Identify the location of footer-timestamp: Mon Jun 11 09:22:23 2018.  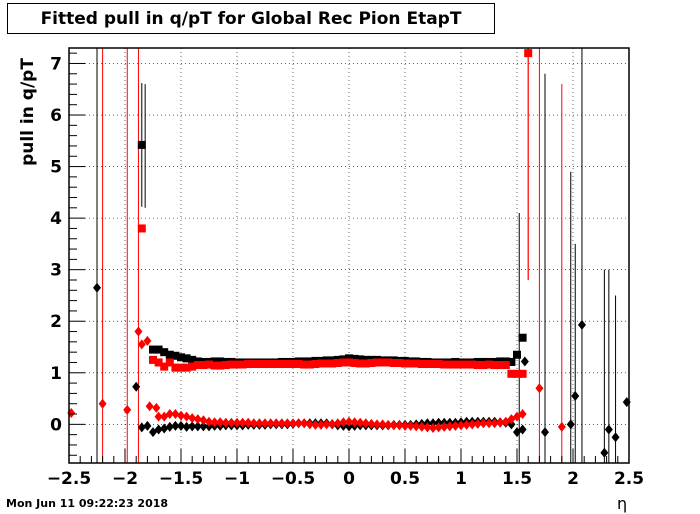
(87, 503).